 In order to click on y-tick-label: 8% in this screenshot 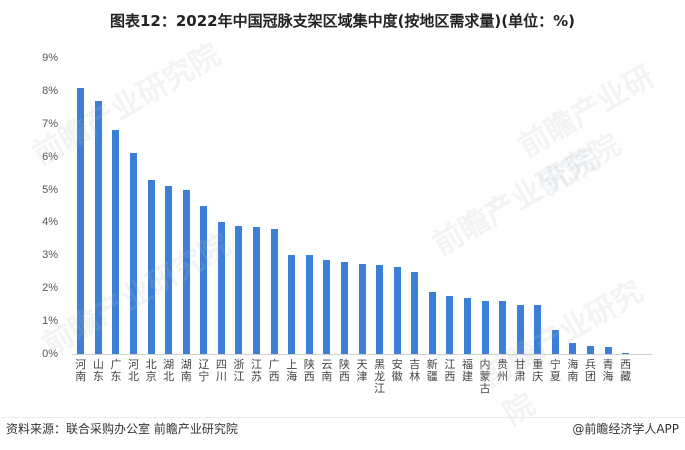, I will do `click(50, 90)`.